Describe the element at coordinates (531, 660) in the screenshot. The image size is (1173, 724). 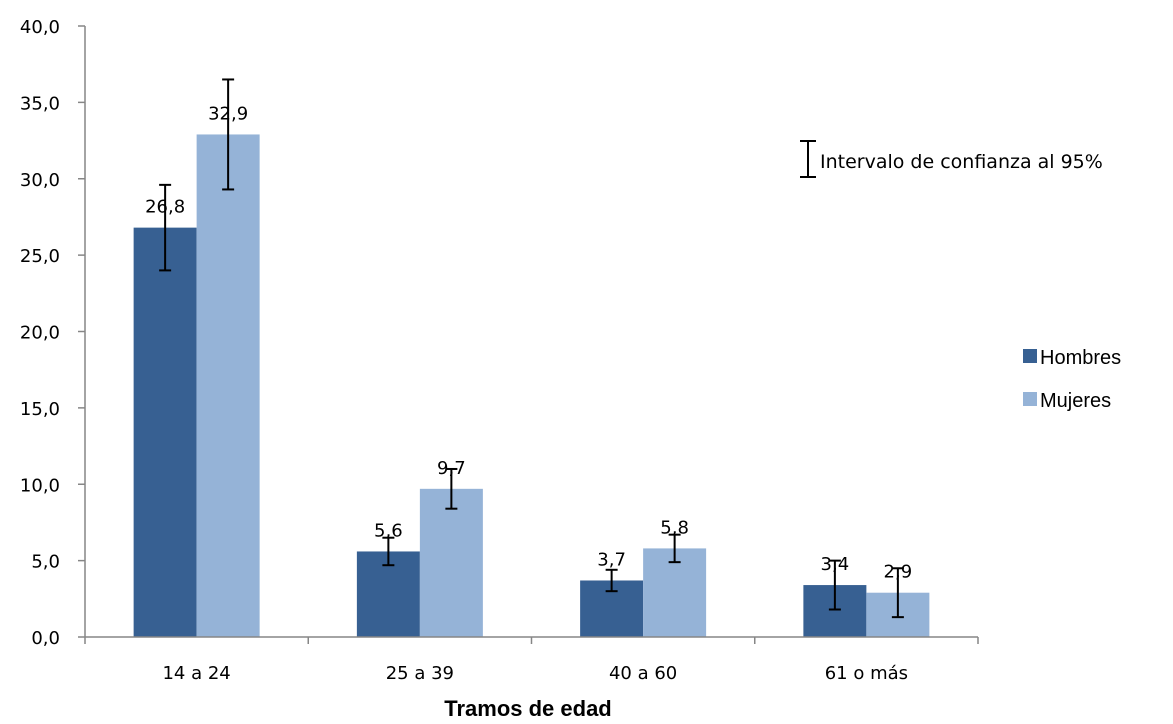
I see `x-axis: 14 a 24 25 a 39 40 a 60 61 o más` at that location.